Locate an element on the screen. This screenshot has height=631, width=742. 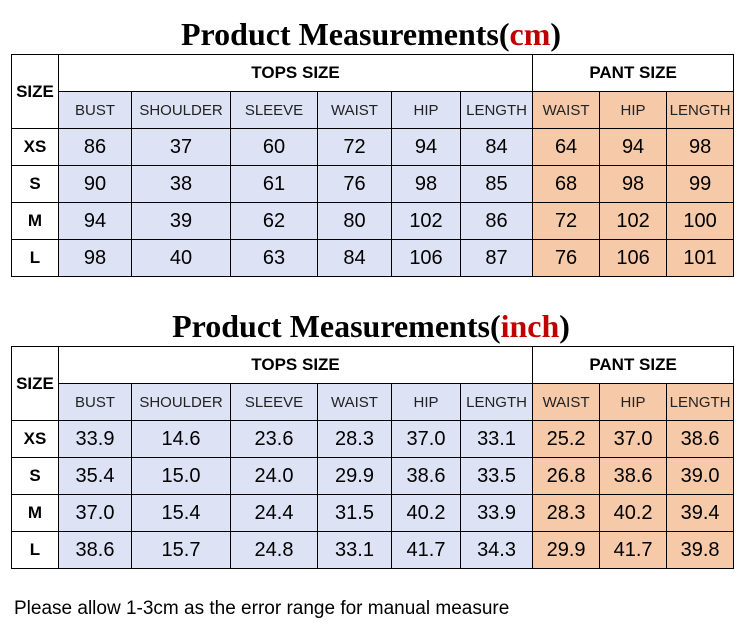
col-header-pant-length: LENGTH is located at coordinates (700, 402).